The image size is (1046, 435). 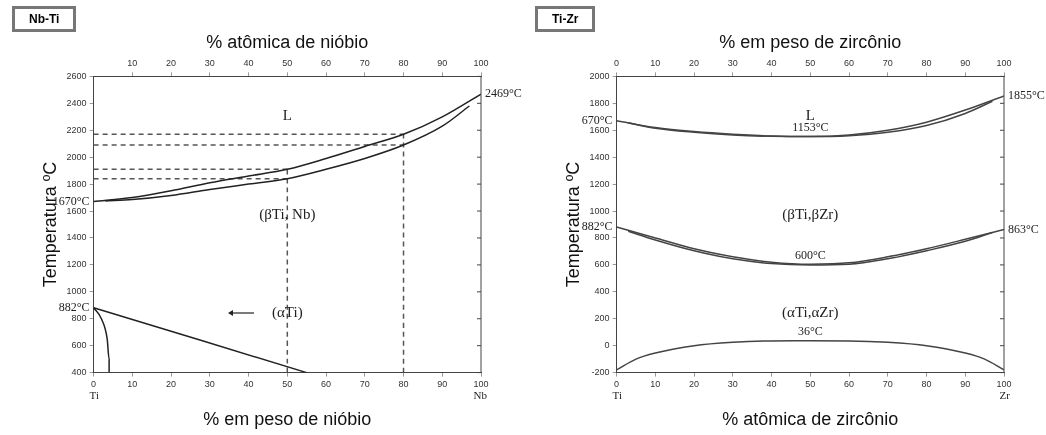 I want to click on chart-title: Nb-Ti, so click(x=44, y=19).